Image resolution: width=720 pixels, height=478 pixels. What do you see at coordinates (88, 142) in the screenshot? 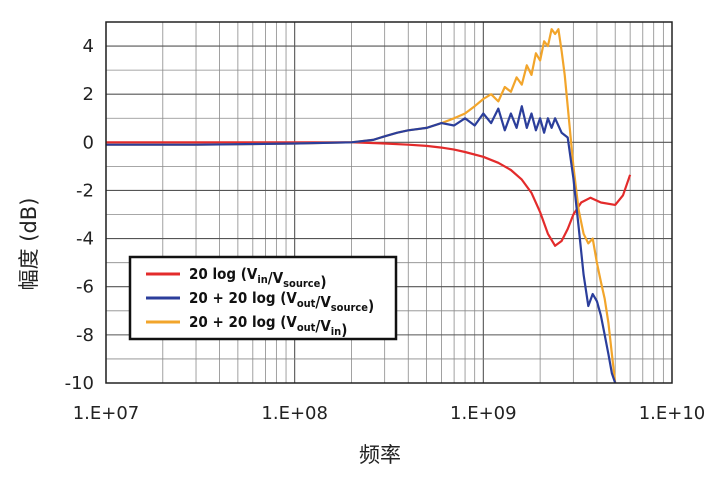
I see `y-tick-label: 0` at bounding box center [88, 142].